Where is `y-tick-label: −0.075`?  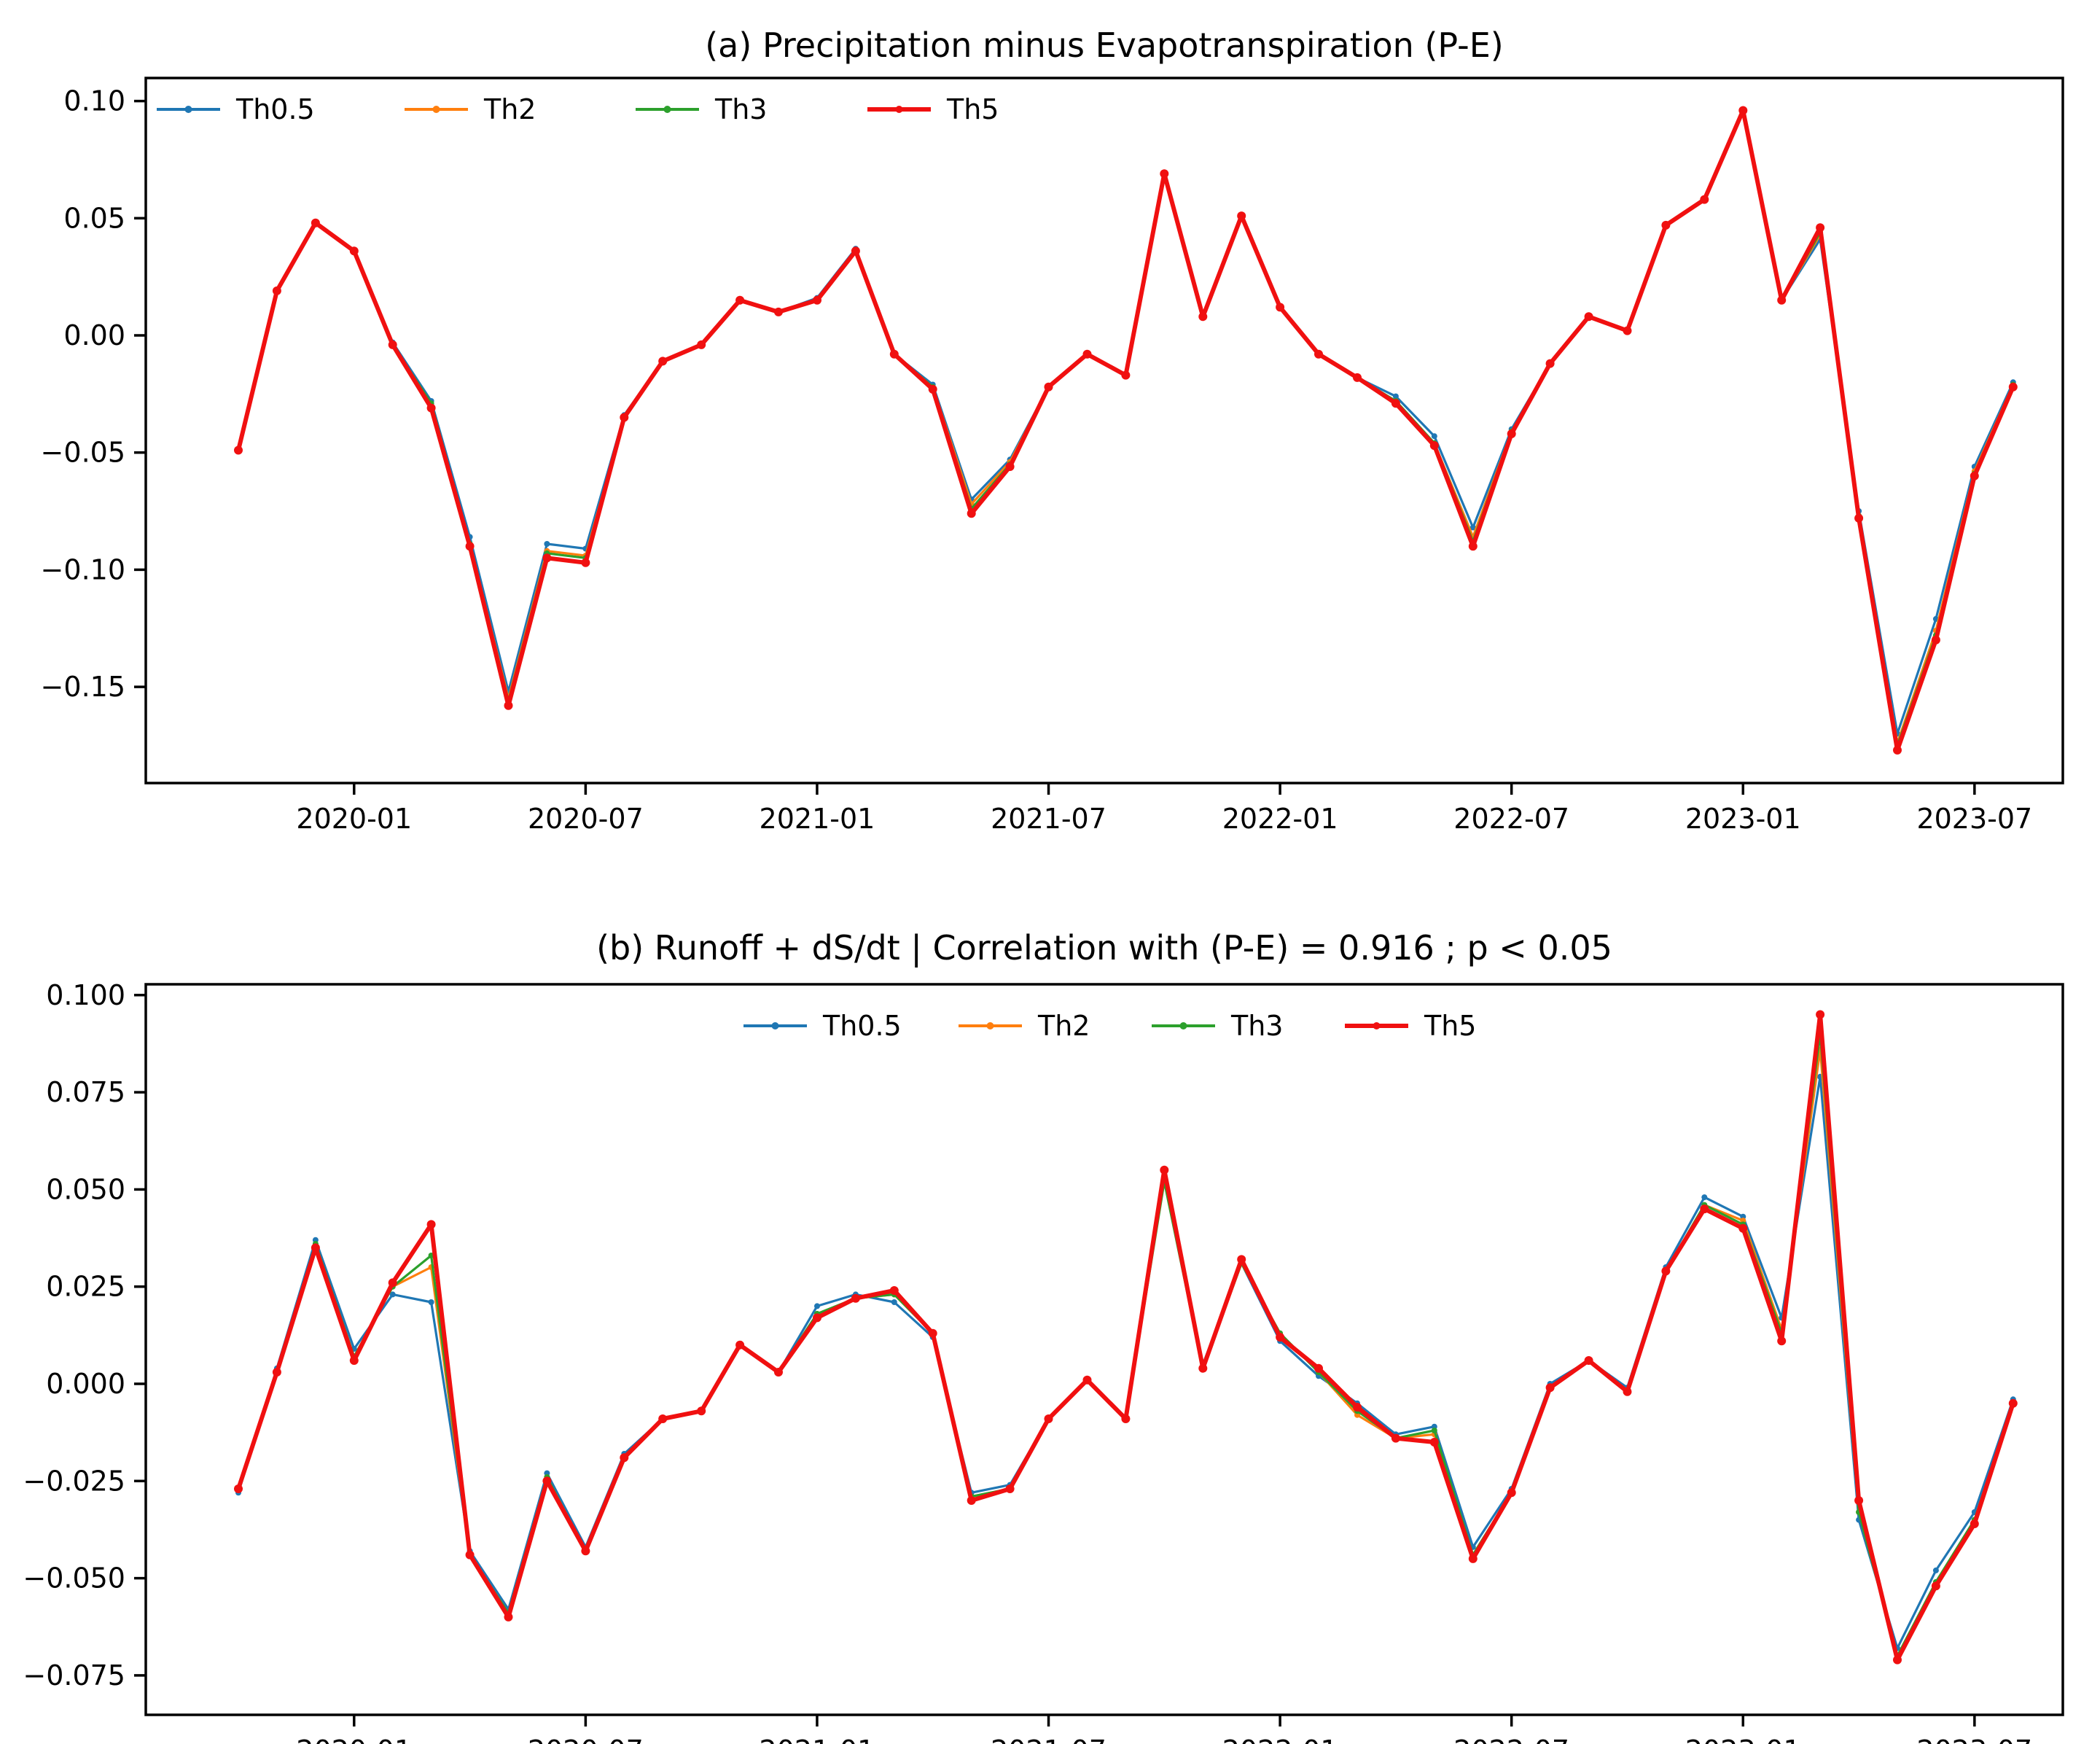 y-tick-label: −0.075 is located at coordinates (74, 1675).